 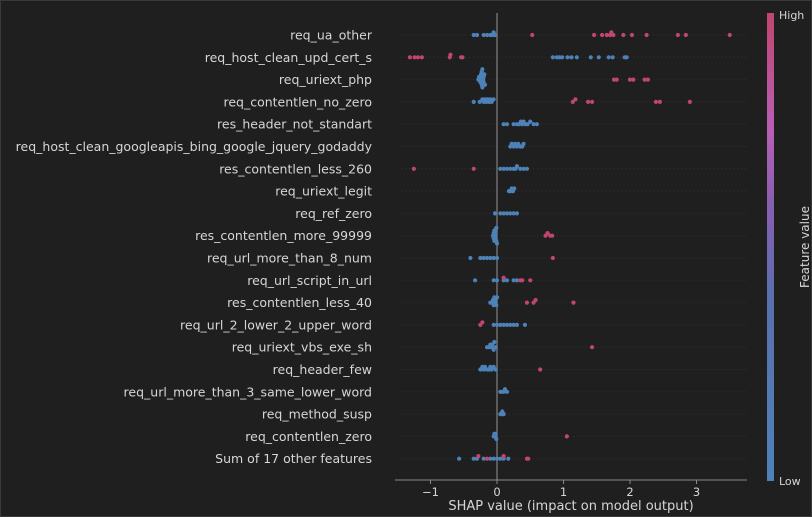 I want to click on feature-label: req_url_2_lower_2_upper_word, so click(x=276, y=324).